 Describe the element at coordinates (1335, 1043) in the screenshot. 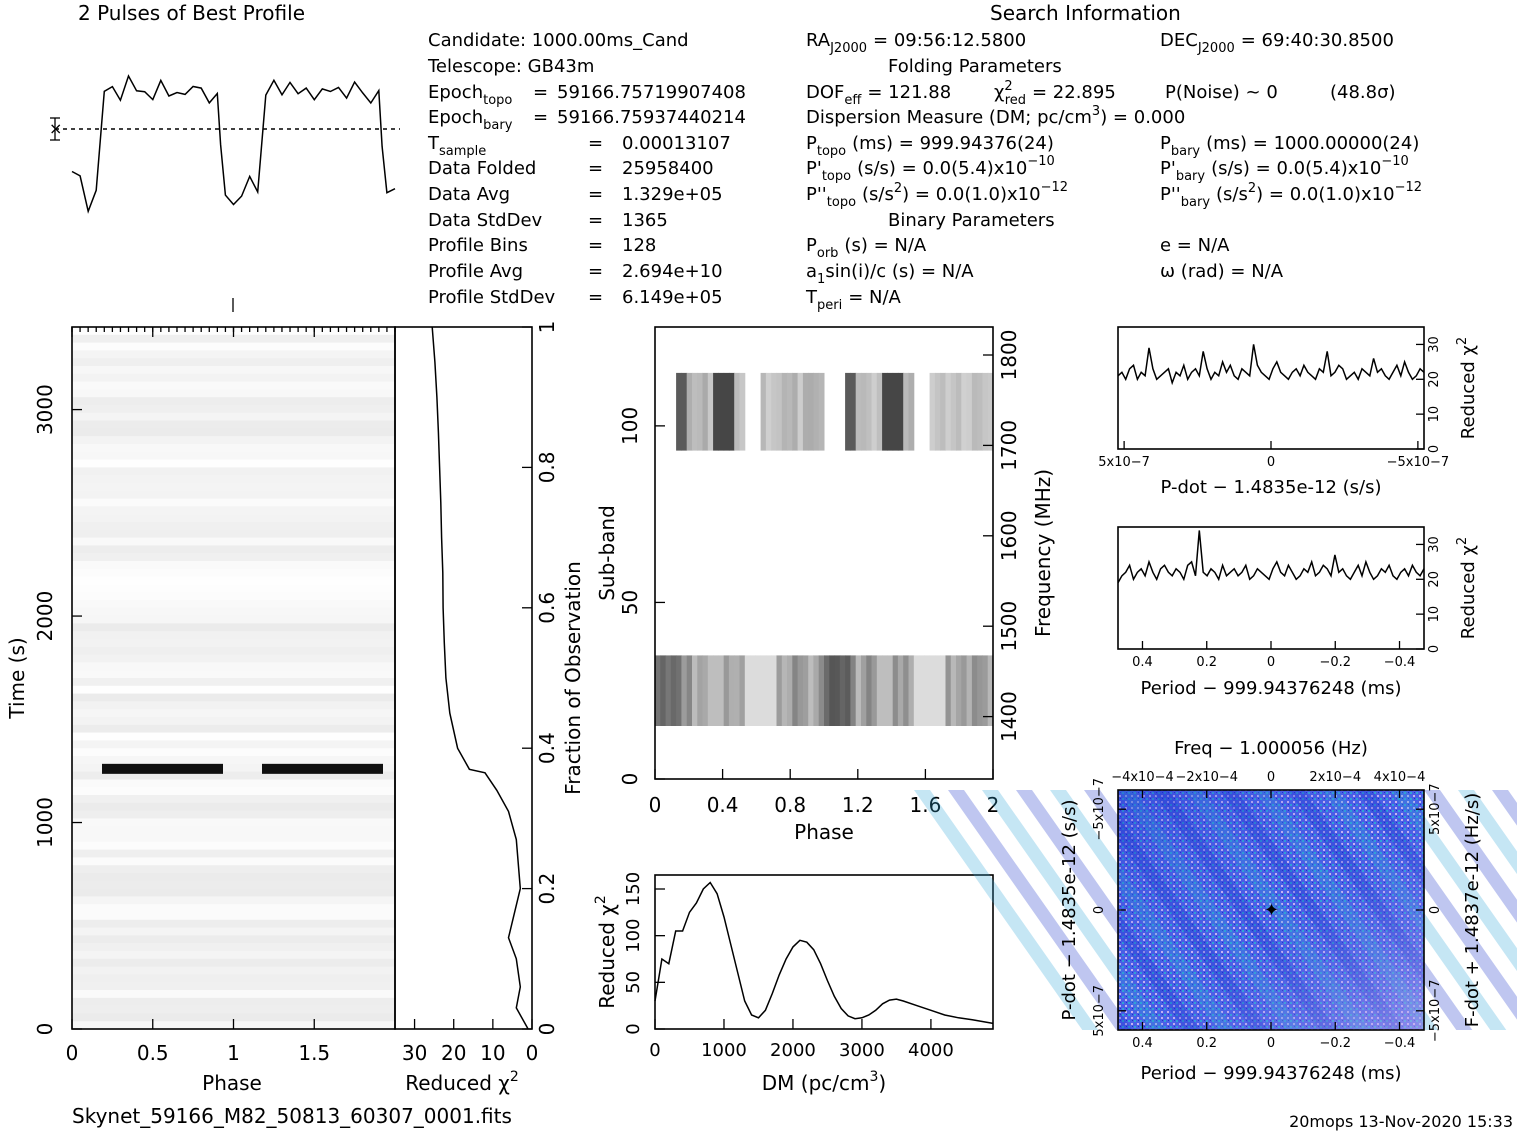

I see `ppdot-x-tick-label: −0.2` at that location.